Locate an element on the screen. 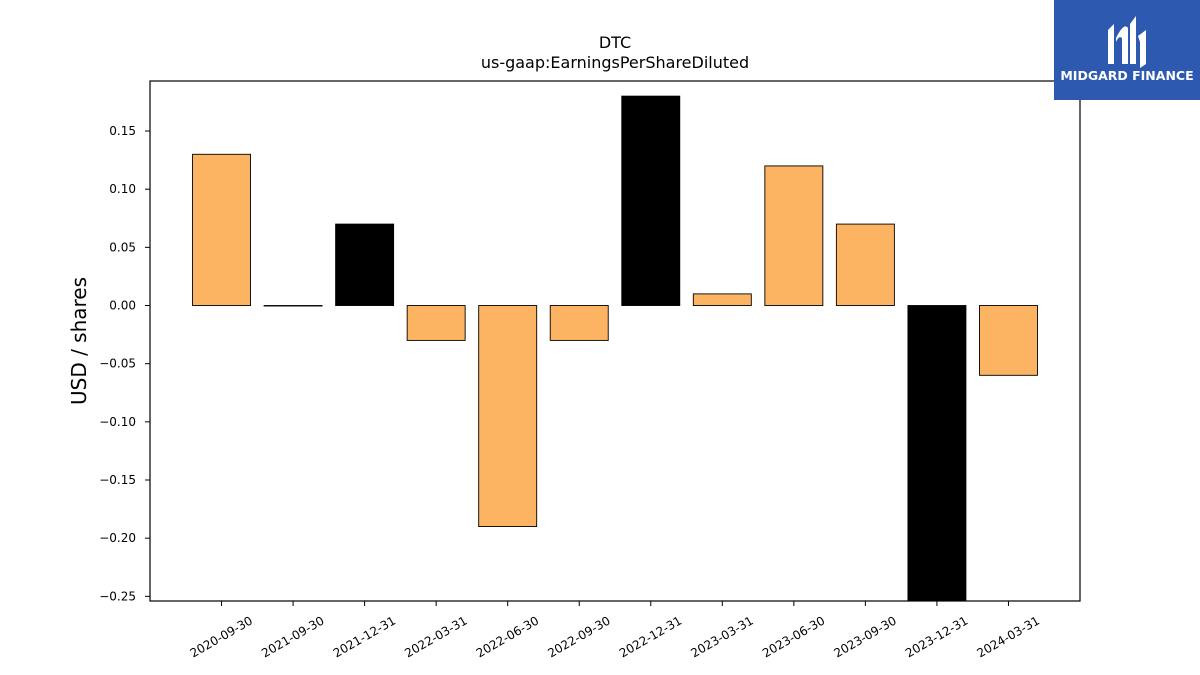  midgard-logo-icon is located at coordinates (1127, 42).